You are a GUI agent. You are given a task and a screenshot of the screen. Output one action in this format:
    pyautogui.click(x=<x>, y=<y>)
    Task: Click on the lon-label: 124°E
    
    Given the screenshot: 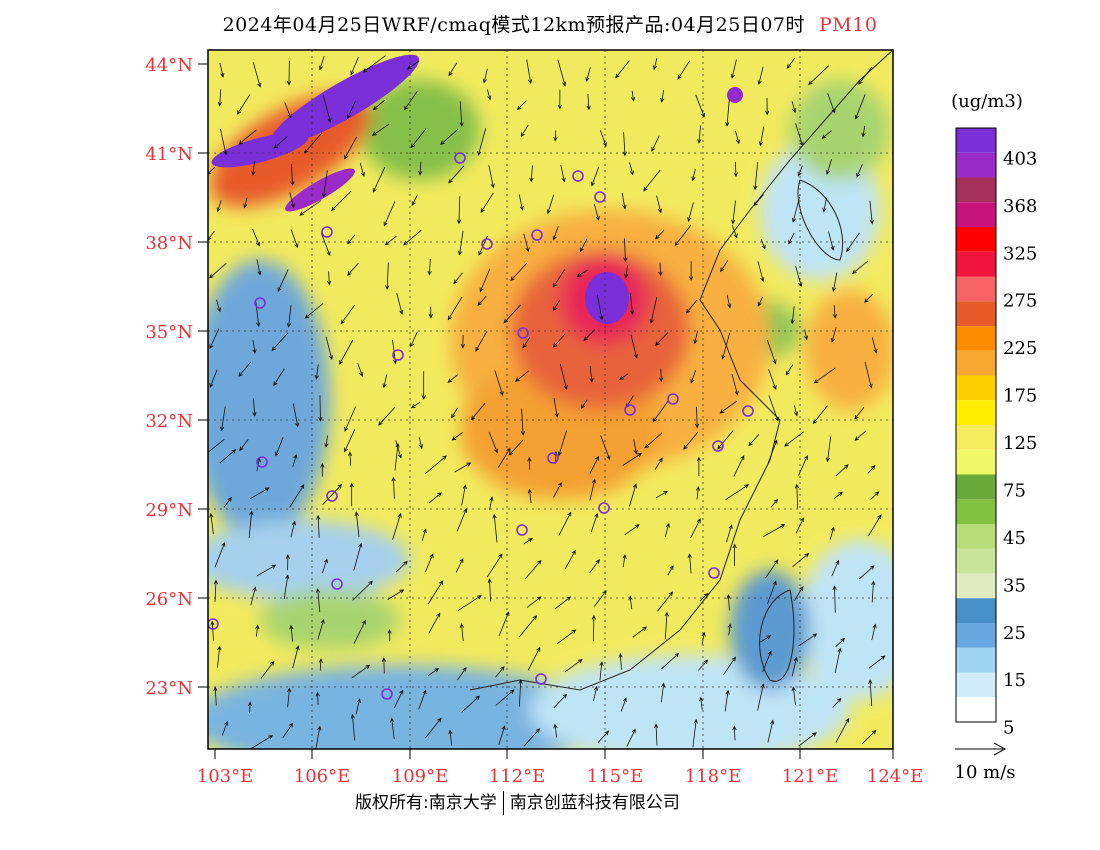 What is the action you would take?
    pyautogui.click(x=895, y=776)
    